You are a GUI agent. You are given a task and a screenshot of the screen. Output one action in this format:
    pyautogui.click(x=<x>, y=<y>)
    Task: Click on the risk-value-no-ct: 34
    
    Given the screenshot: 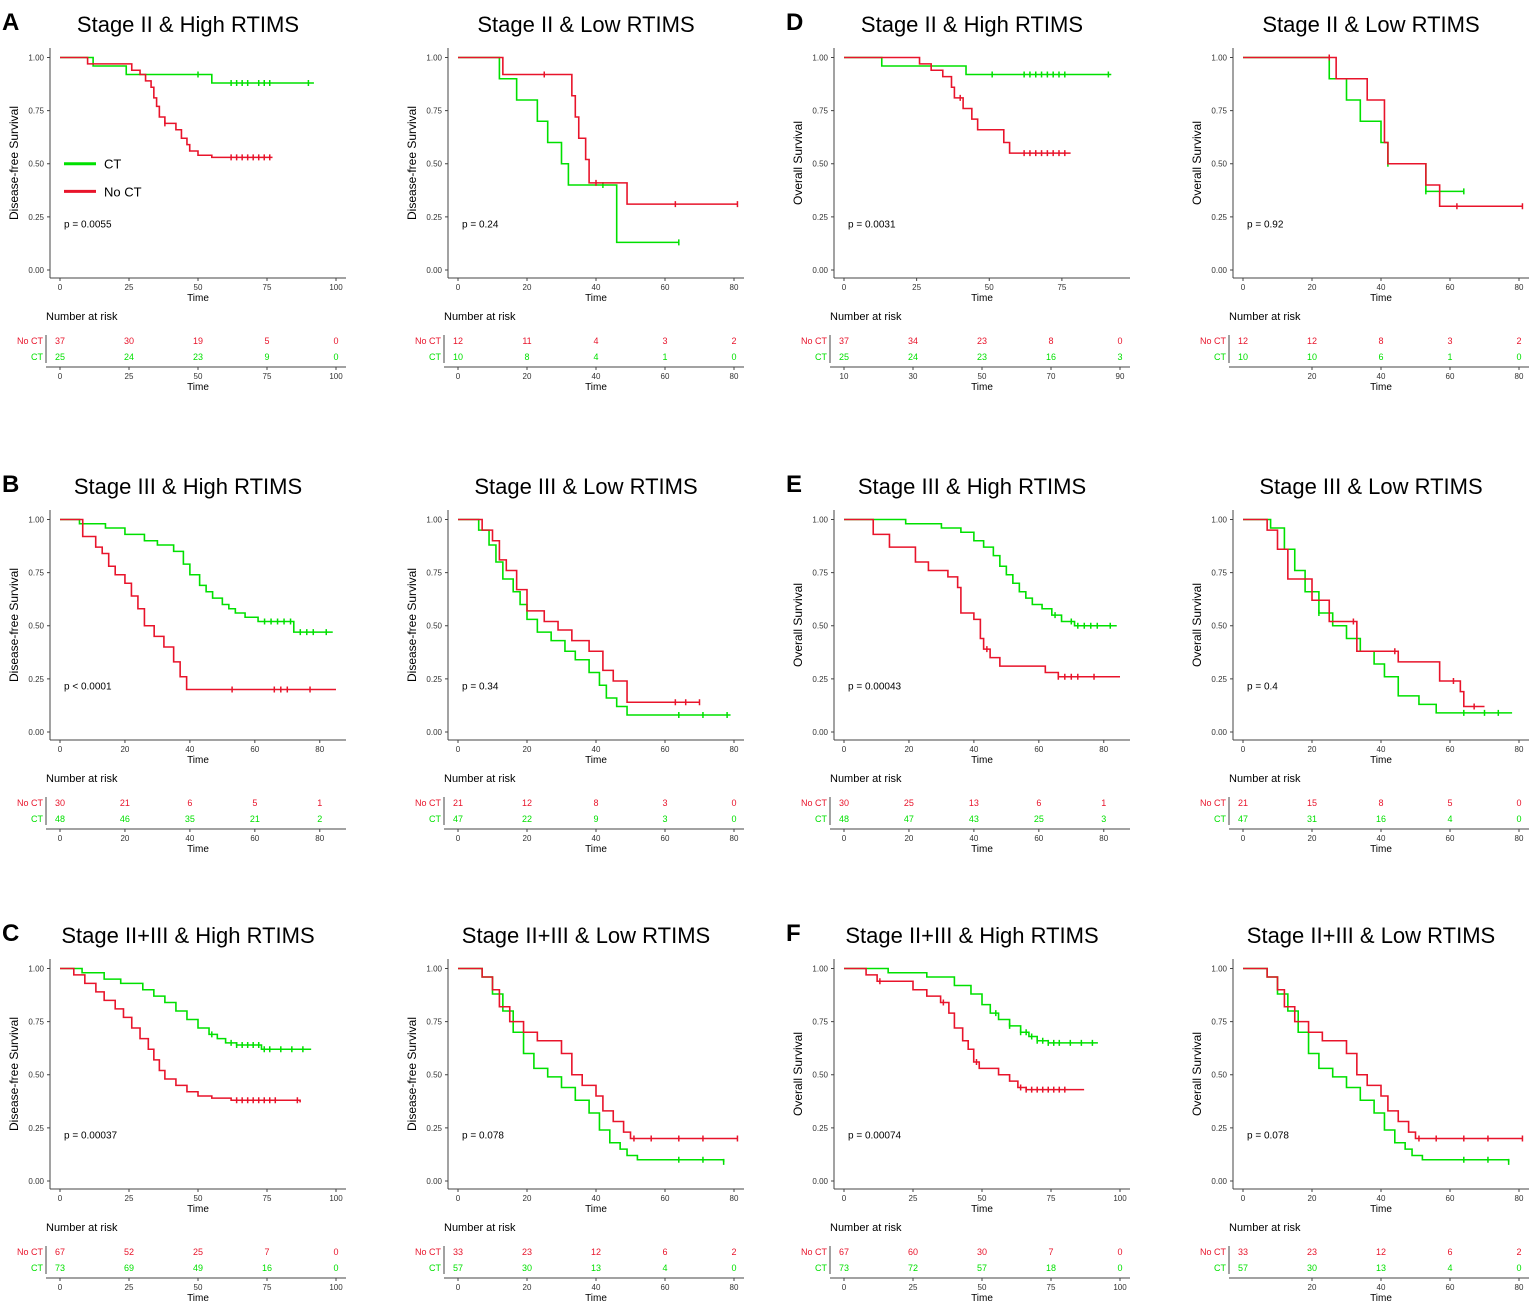 What is the action you would take?
    pyautogui.click(x=913, y=341)
    